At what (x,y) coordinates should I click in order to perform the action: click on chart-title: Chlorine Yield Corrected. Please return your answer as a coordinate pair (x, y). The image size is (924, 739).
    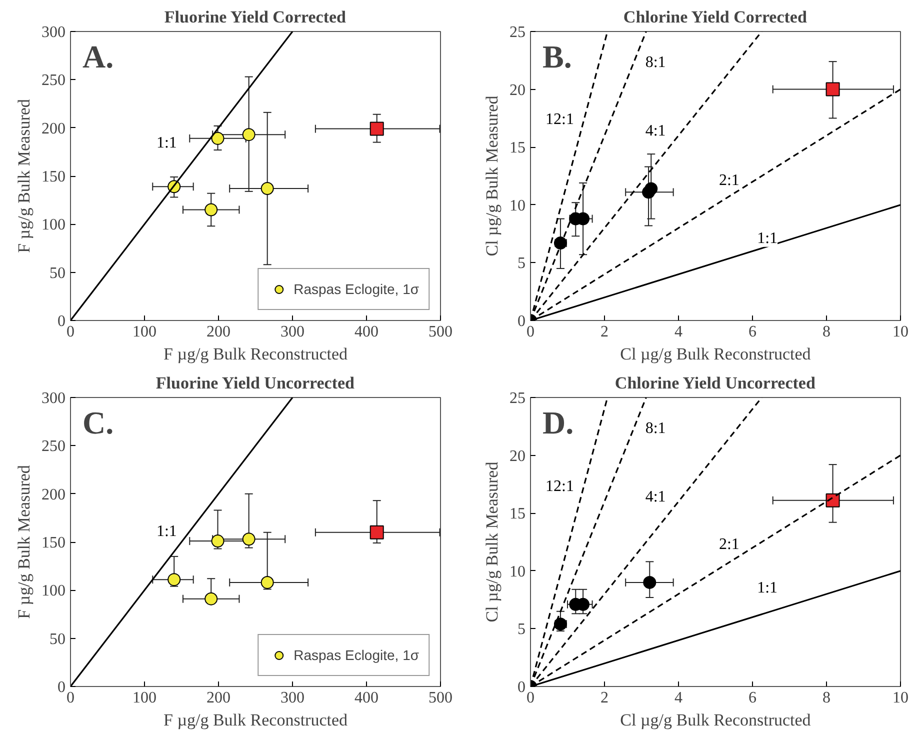
    Looking at the image, I should click on (715, 17).